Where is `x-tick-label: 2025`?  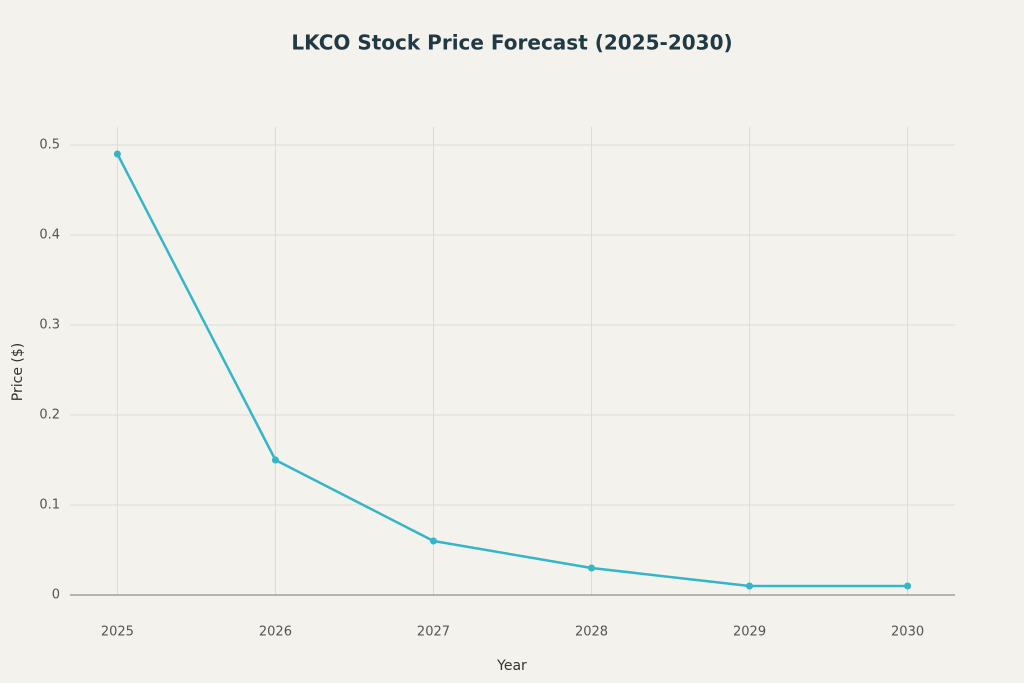
x-tick-label: 2025 is located at coordinates (117, 632).